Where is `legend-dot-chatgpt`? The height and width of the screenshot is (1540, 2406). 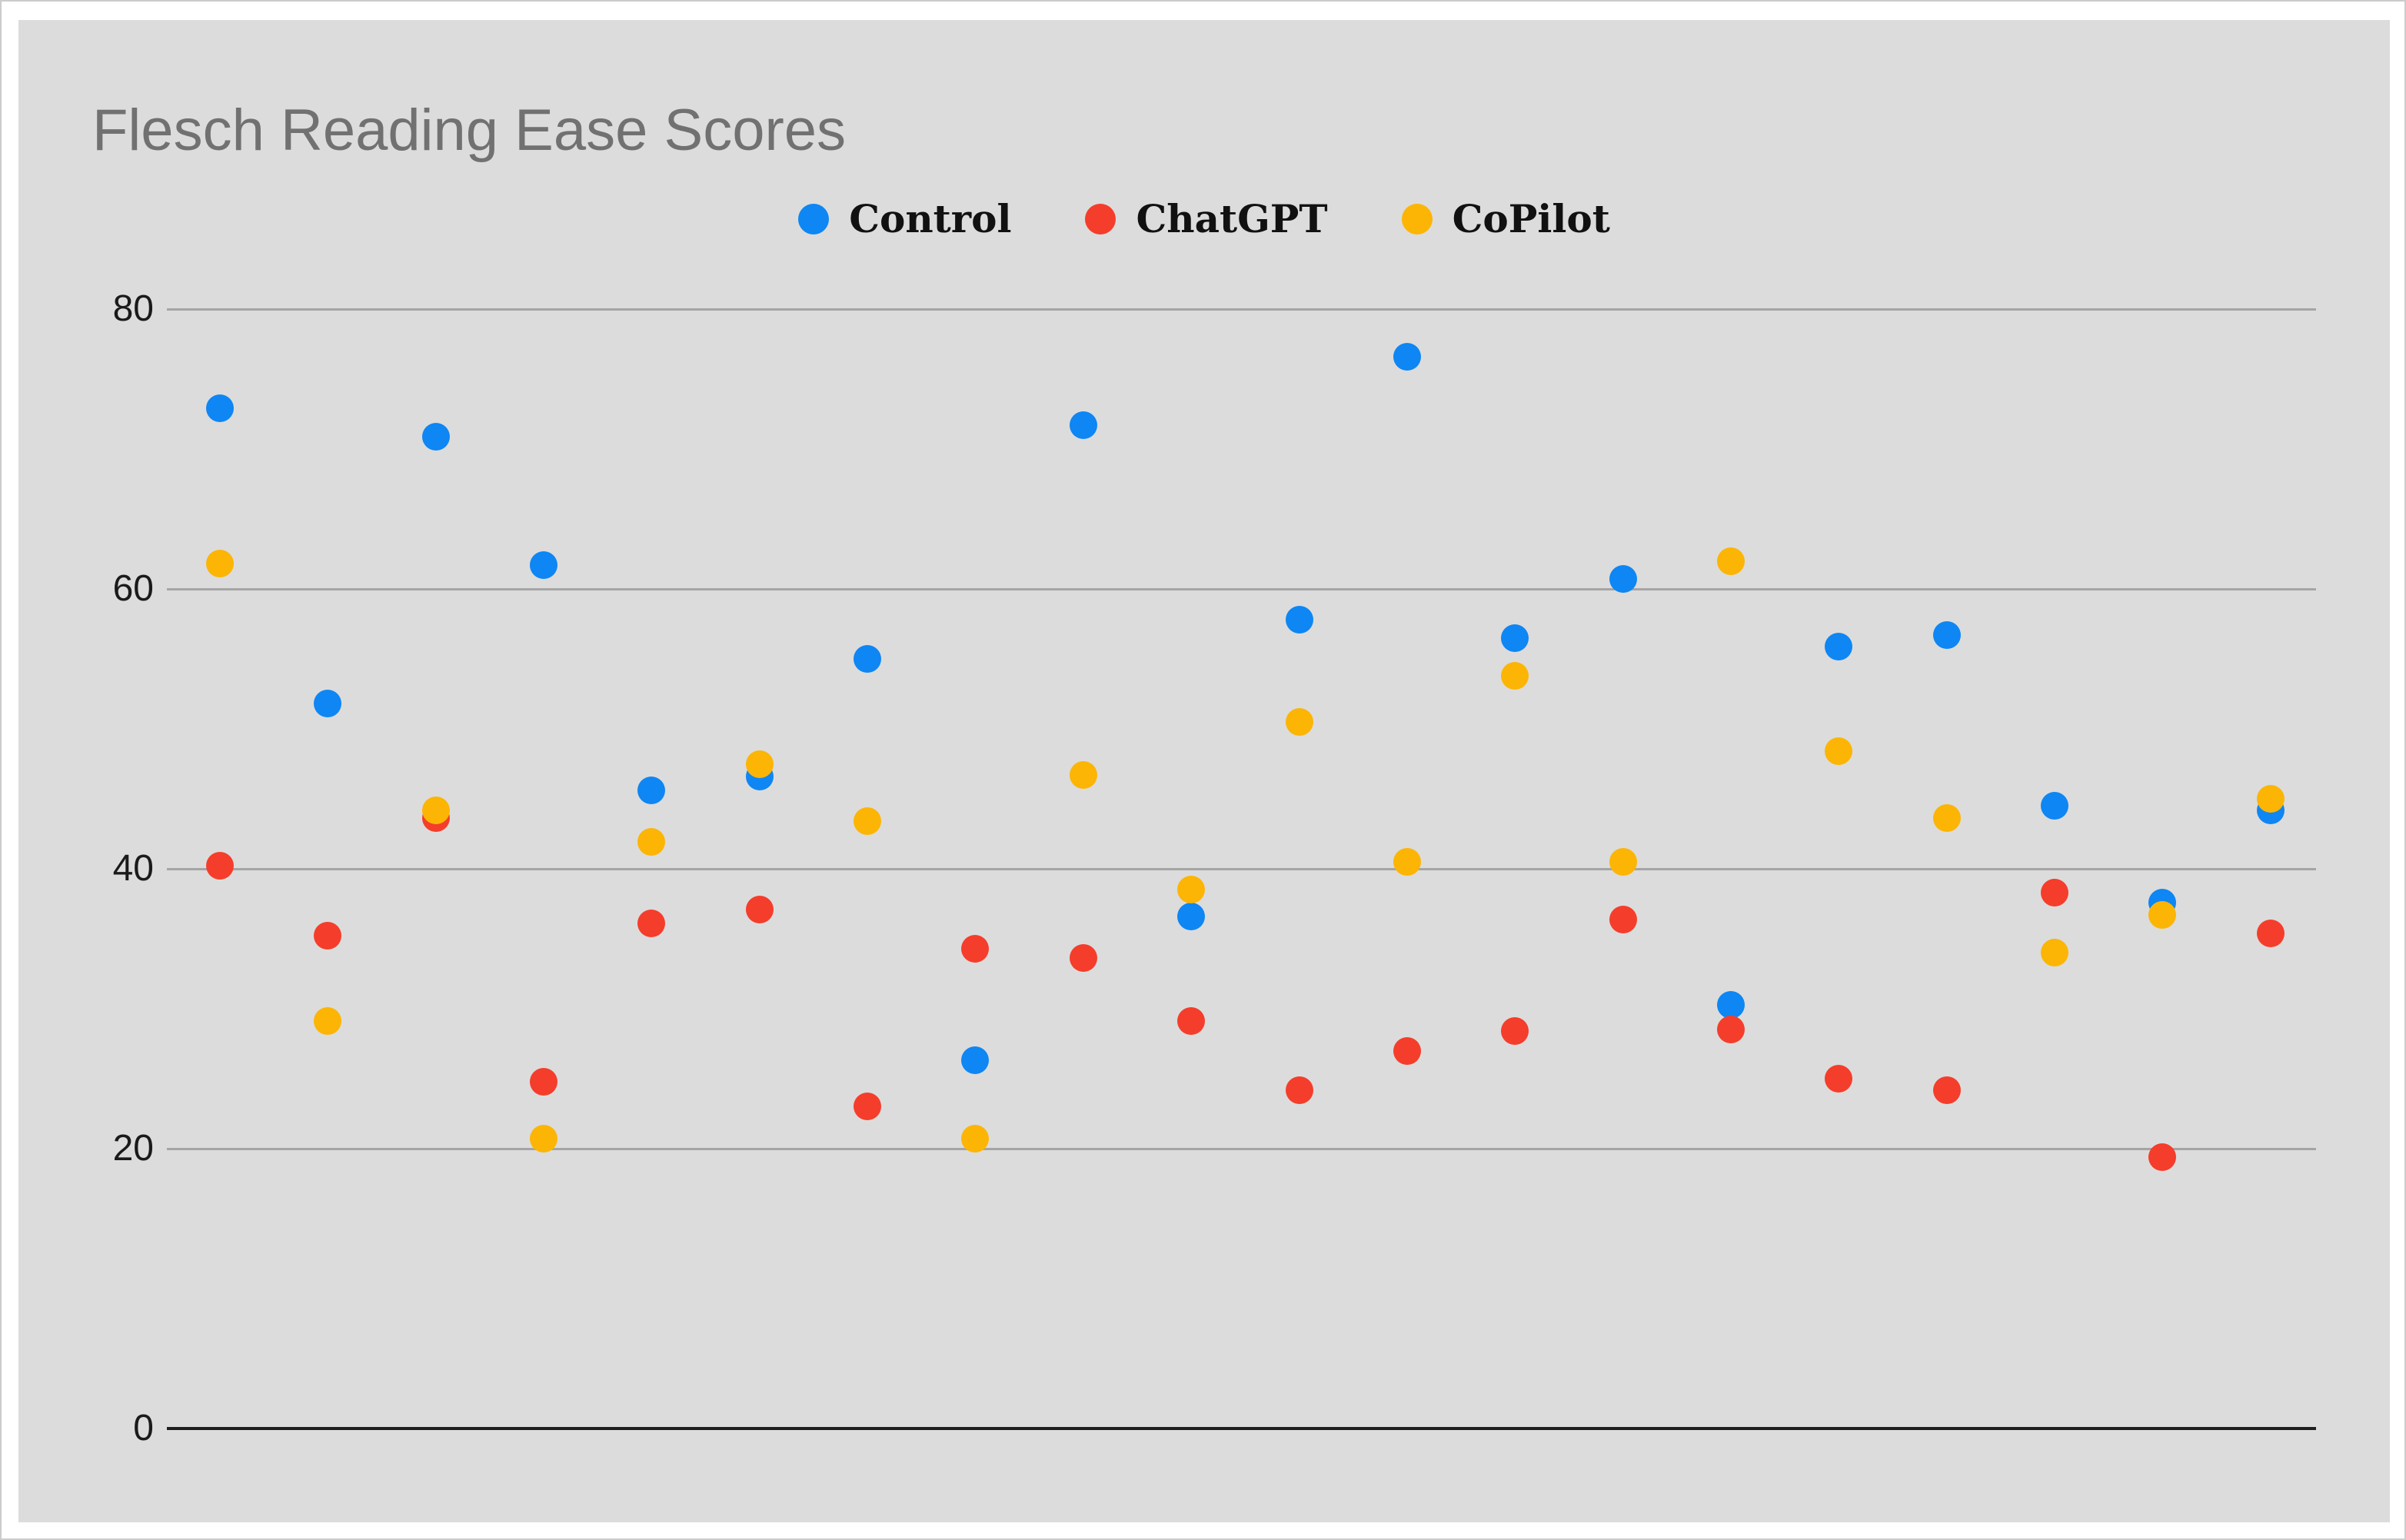
legend-dot-chatgpt is located at coordinates (1100, 219).